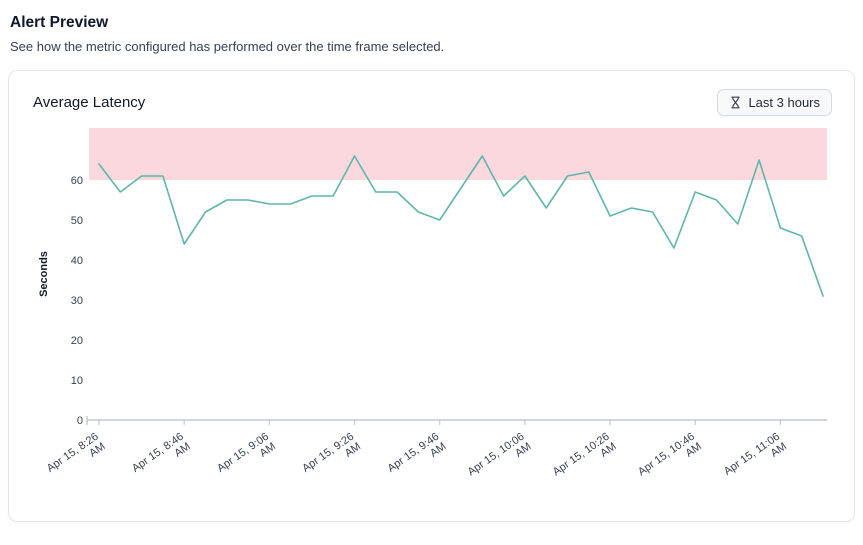  Describe the element at coordinates (77, 181) in the screenshot. I see `svg-text: 60` at that location.